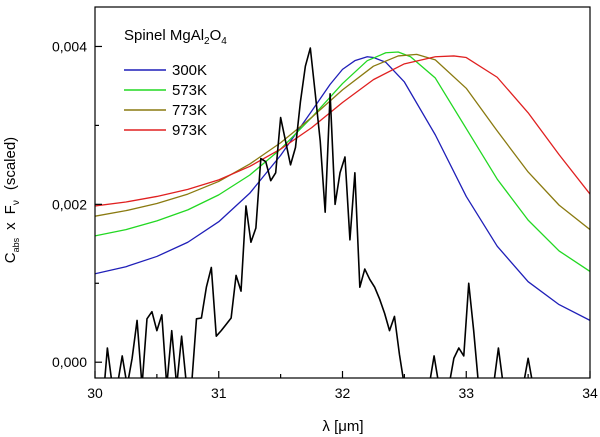 Image resolution: width=600 pixels, height=437 pixels. Describe the element at coordinates (189, 90) in the screenshot. I see `legend-label-573k: 573K` at that location.